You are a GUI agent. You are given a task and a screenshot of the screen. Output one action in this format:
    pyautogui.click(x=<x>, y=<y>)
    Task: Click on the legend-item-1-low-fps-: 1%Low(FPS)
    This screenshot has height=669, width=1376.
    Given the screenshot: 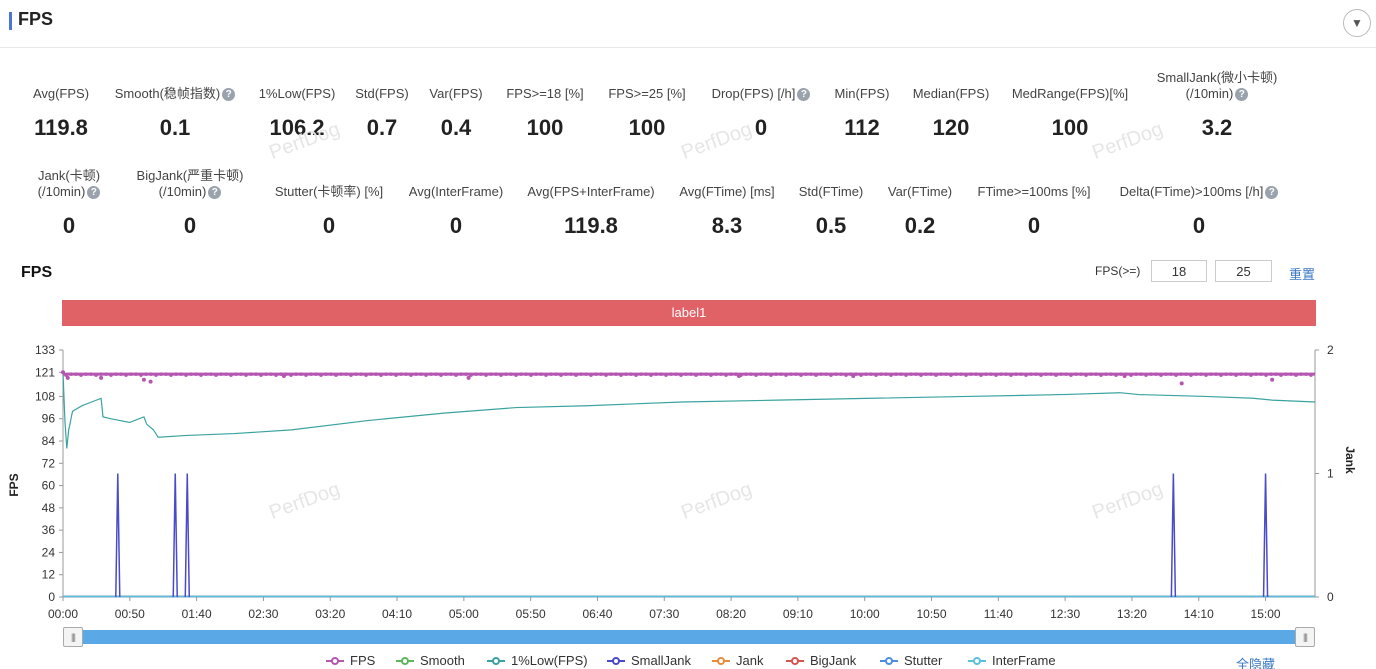 What is the action you would take?
    pyautogui.click(x=537, y=660)
    